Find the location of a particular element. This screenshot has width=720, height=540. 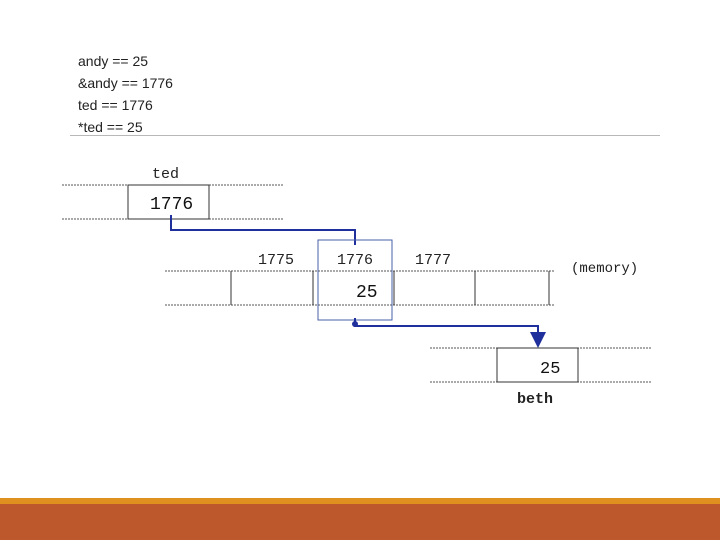

arrow-origin-dot is located at coordinates (355, 324).